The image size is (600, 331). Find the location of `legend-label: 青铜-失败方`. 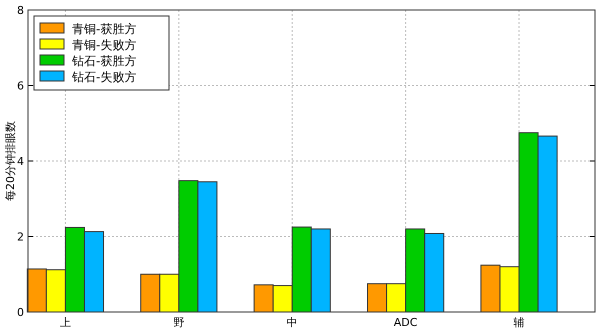

legend-label: 青铜-失败方 is located at coordinates (104, 45).